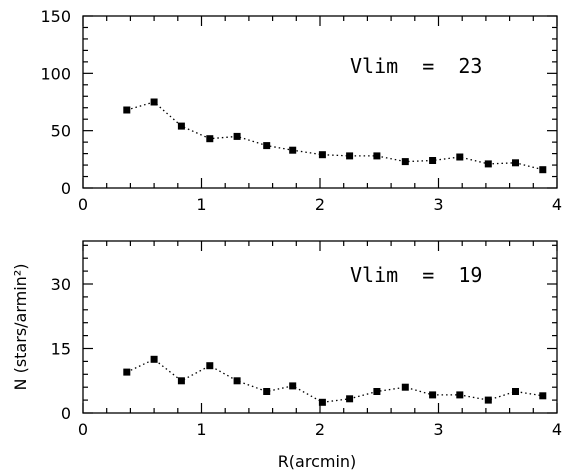 The image size is (567, 470). I want to click on points-top, so click(335, 136).